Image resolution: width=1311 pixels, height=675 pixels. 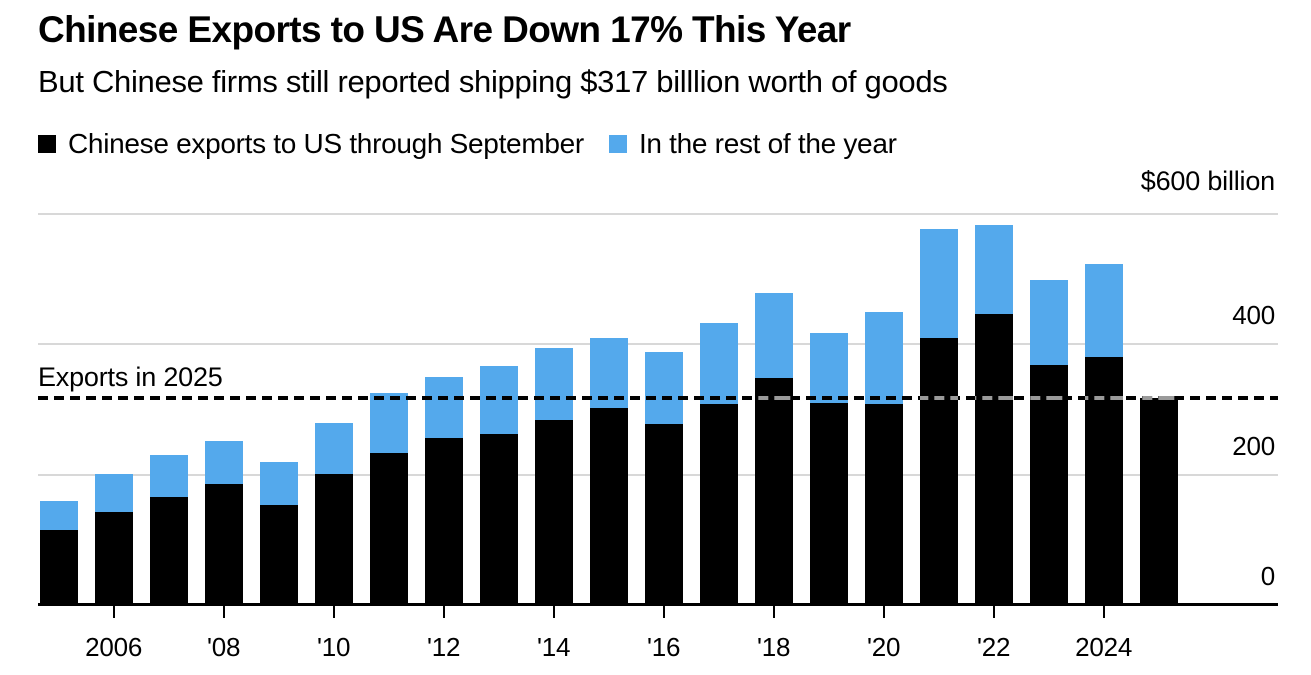 I want to click on reference-line-over-bar-2018, so click(x=773, y=398).